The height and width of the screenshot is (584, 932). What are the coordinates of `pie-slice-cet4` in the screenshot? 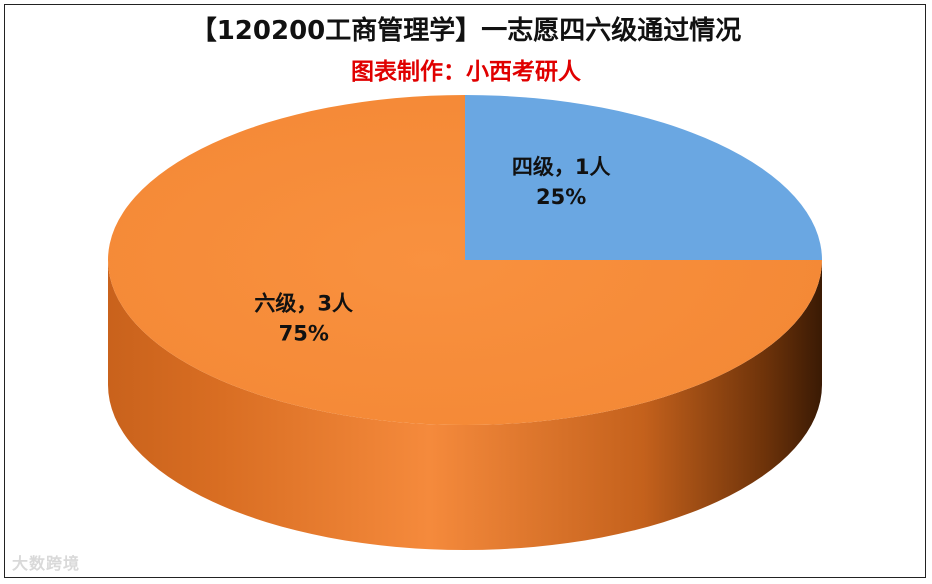 It's located at (643, 177).